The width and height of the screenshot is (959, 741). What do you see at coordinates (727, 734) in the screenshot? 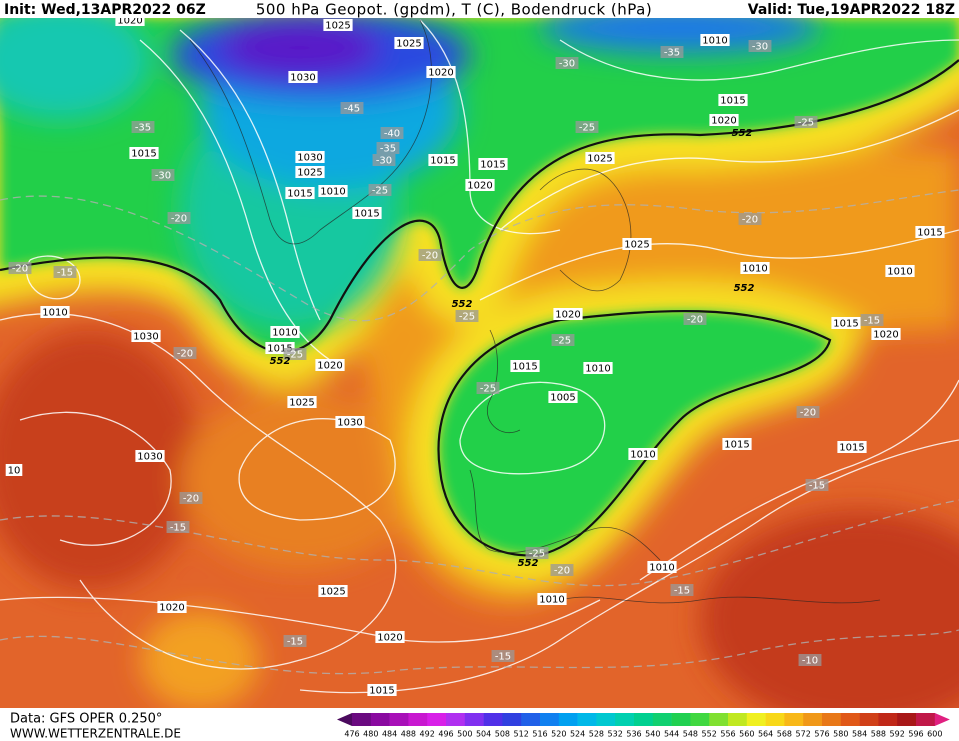
I see `colorbar-label: 556` at bounding box center [727, 734].